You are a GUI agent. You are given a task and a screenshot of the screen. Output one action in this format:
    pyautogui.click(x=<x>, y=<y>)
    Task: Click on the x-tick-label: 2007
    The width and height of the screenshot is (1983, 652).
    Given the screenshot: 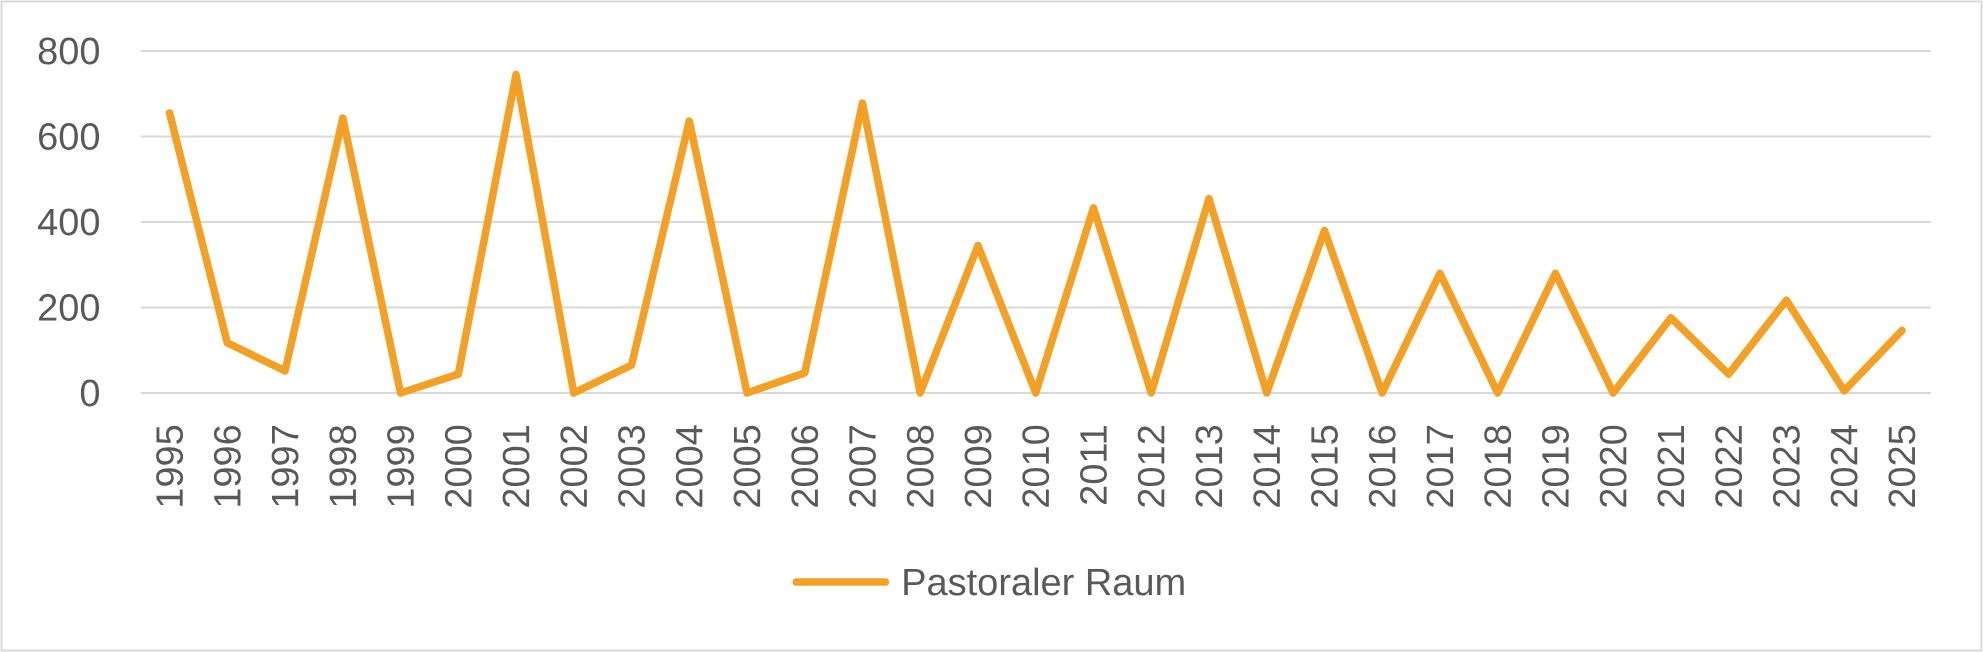 What is the action you would take?
    pyautogui.click(x=862, y=466)
    